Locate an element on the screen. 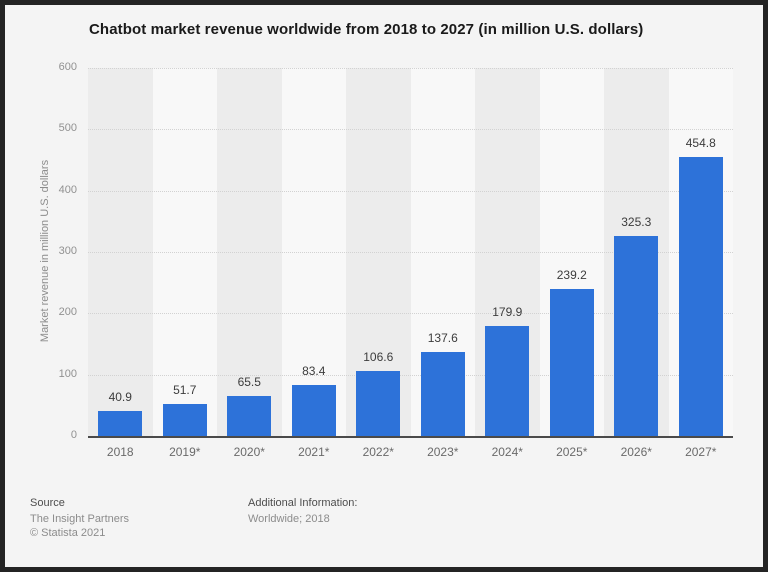  bar-value-label-2024*: 179.9 is located at coordinates (507, 311).